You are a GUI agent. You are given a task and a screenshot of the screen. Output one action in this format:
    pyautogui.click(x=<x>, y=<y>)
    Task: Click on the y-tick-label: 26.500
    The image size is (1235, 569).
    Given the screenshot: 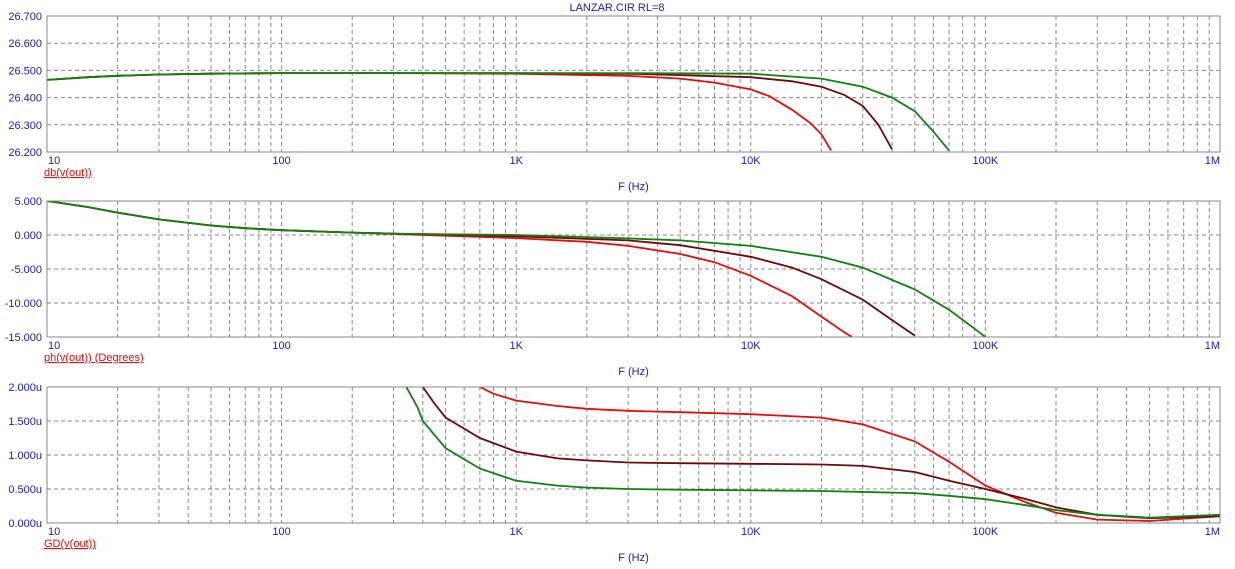 What is the action you would take?
    pyautogui.click(x=25, y=71)
    